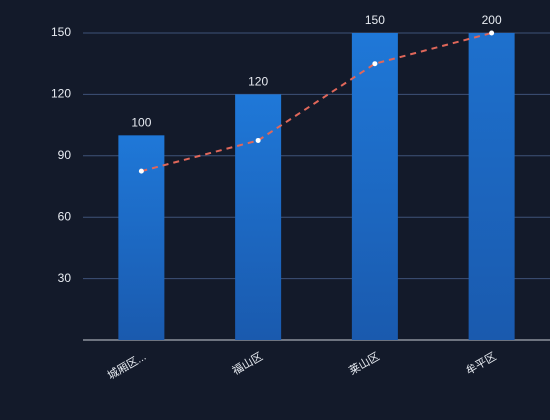 Image resolution: width=550 pixels, height=420 pixels. What do you see at coordinates (375, 20) in the screenshot?
I see `data-label: 150` at bounding box center [375, 20].